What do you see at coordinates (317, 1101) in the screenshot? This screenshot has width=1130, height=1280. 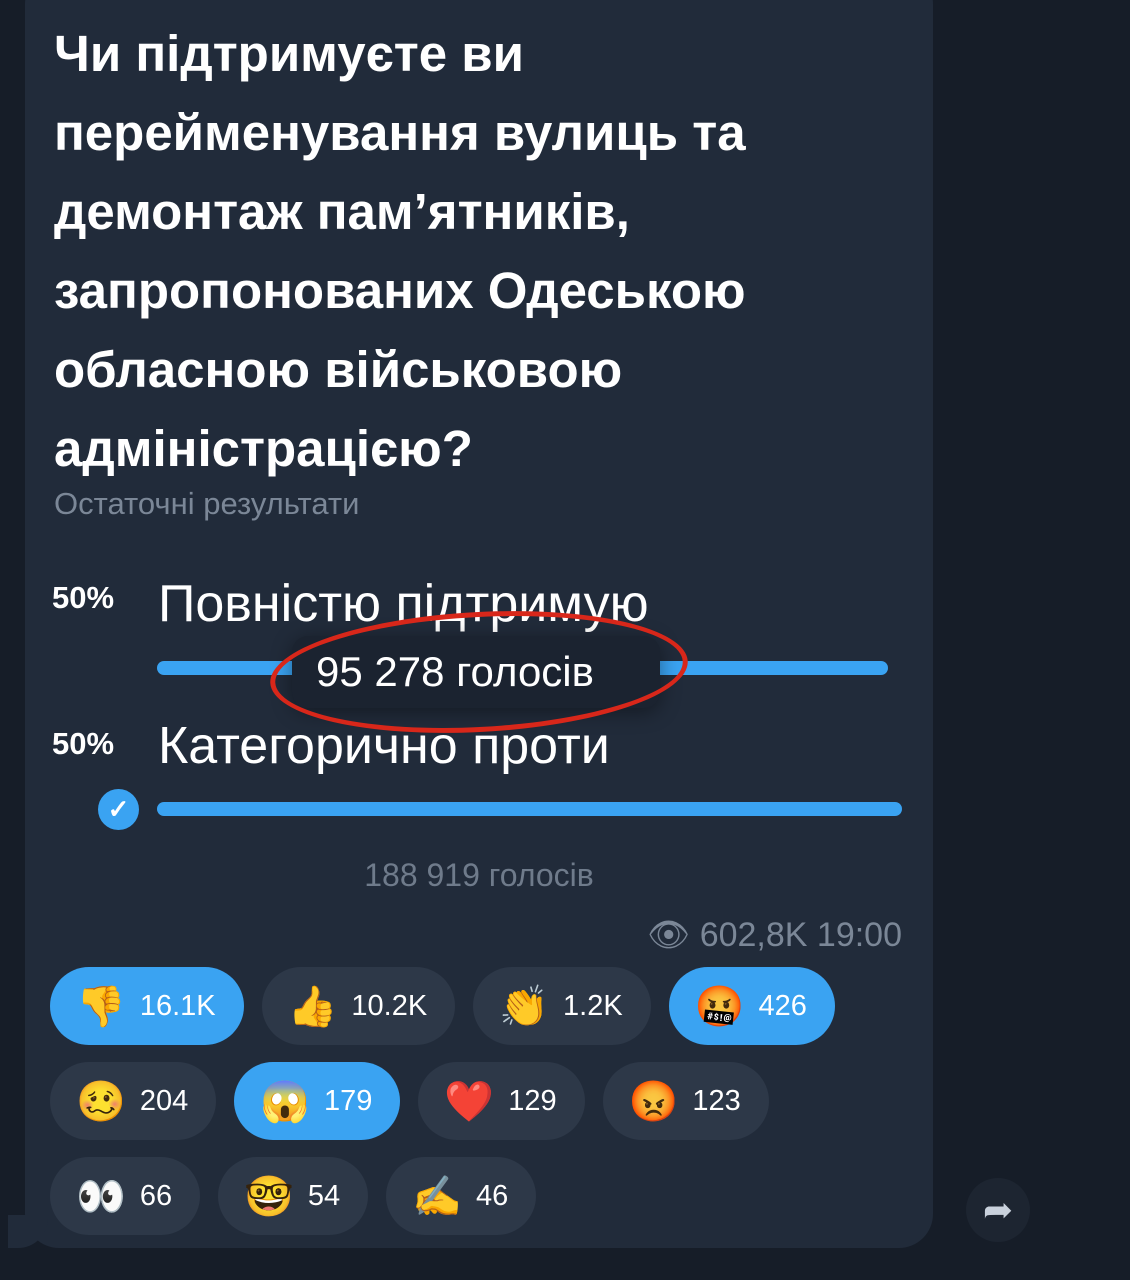 I see `reaction-button: 😱 179` at bounding box center [317, 1101].